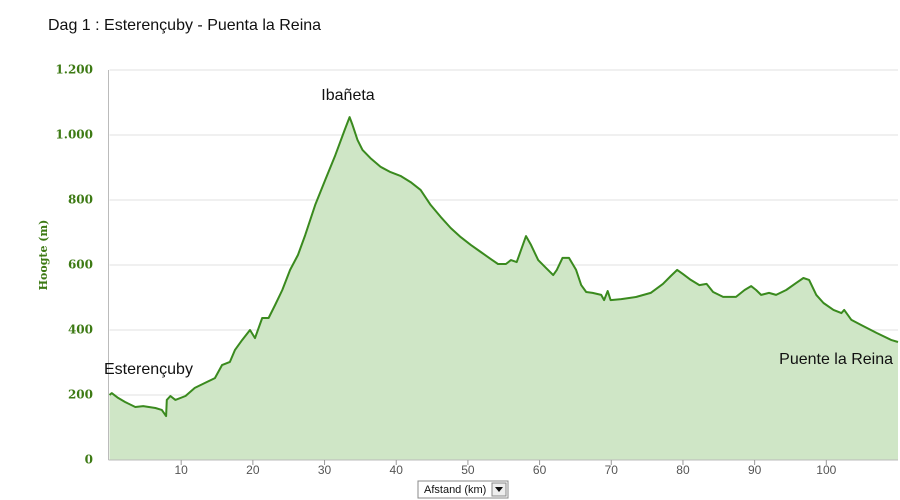 The width and height of the screenshot is (900, 500). What do you see at coordinates (683, 470) in the screenshot?
I see `x-tick-label: 80` at bounding box center [683, 470].